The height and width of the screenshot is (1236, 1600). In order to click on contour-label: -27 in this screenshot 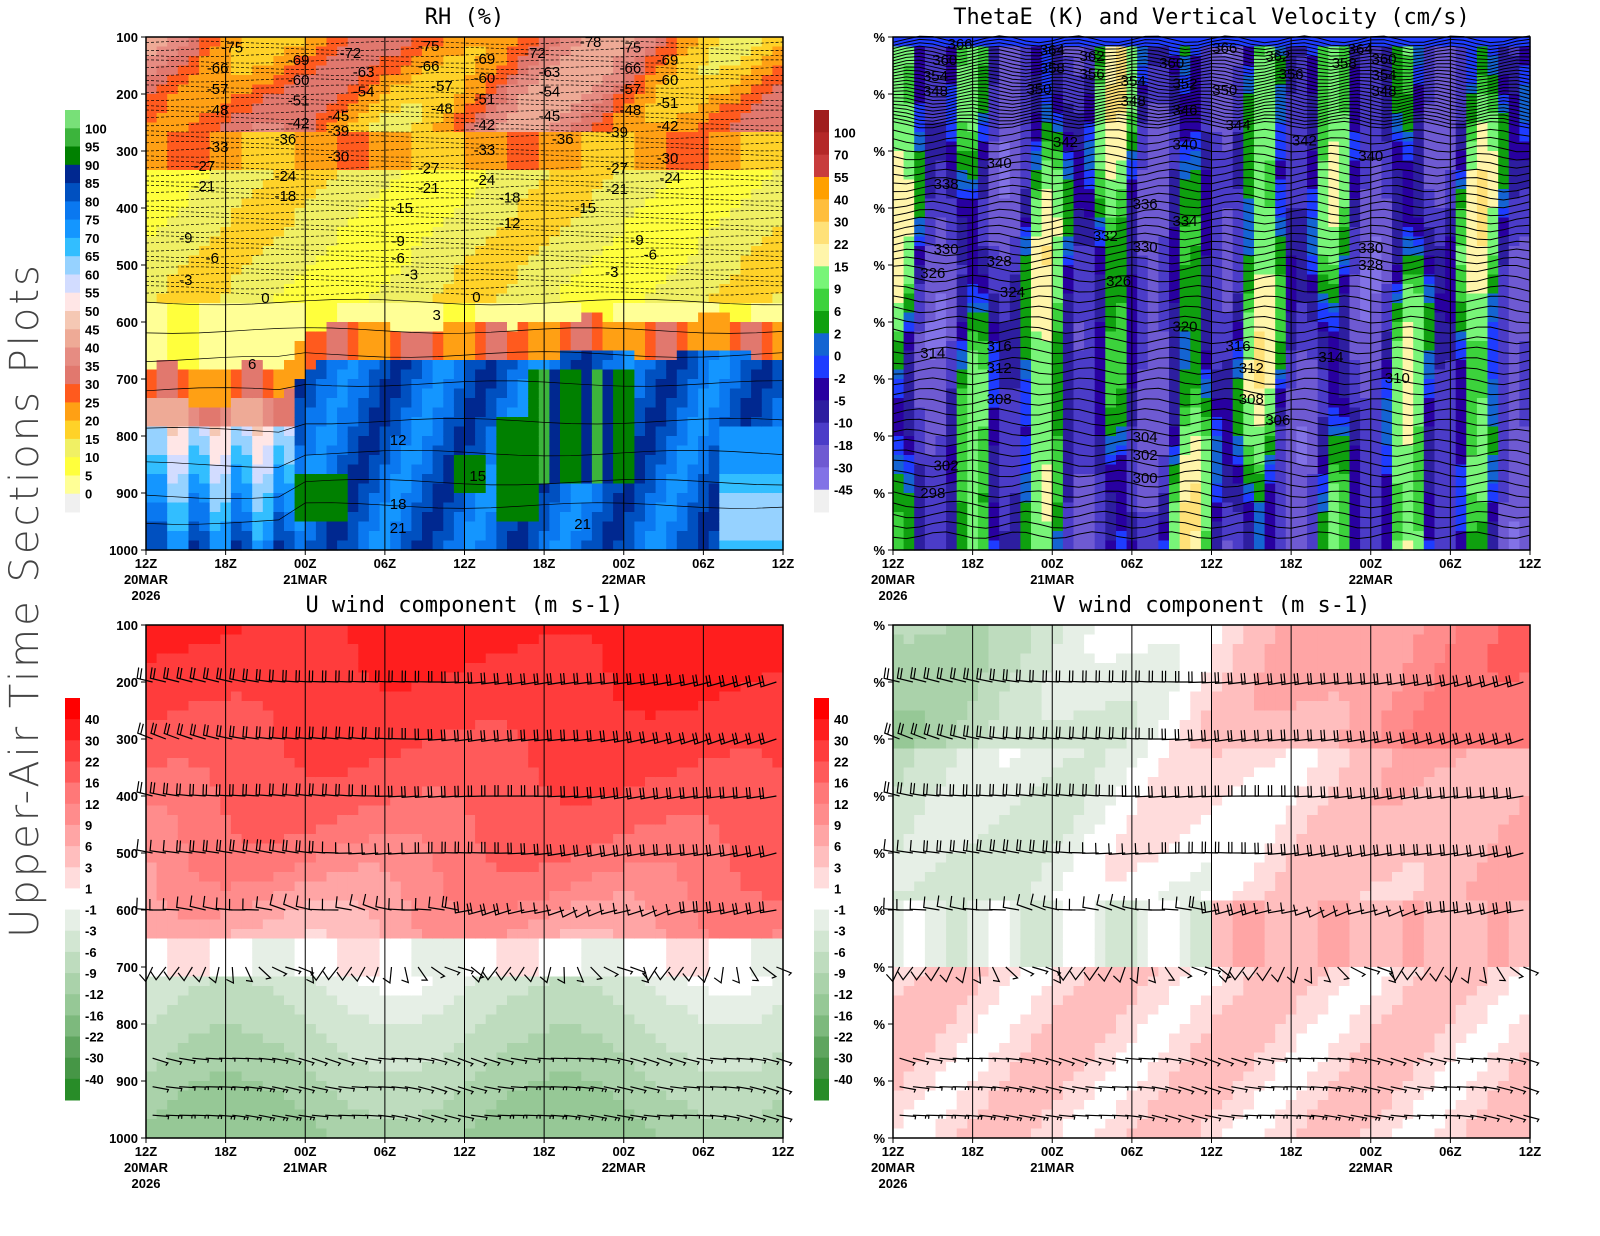, I will do `click(205, 166)`.